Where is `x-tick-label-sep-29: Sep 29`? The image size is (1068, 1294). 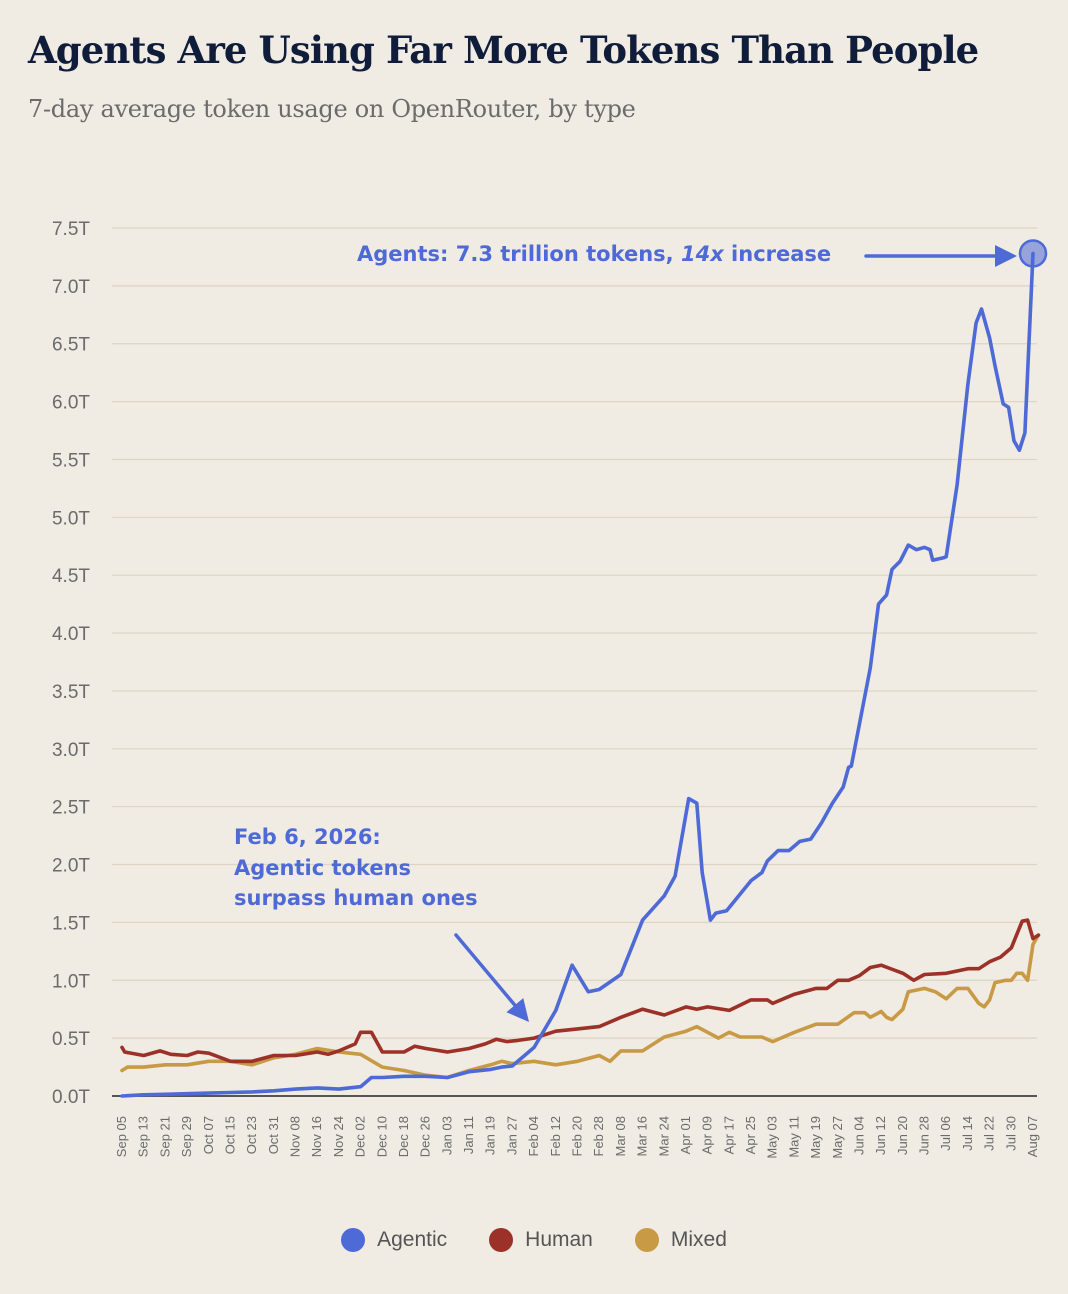
x-tick-label-sep-29: Sep 29 is located at coordinates (186, 1136).